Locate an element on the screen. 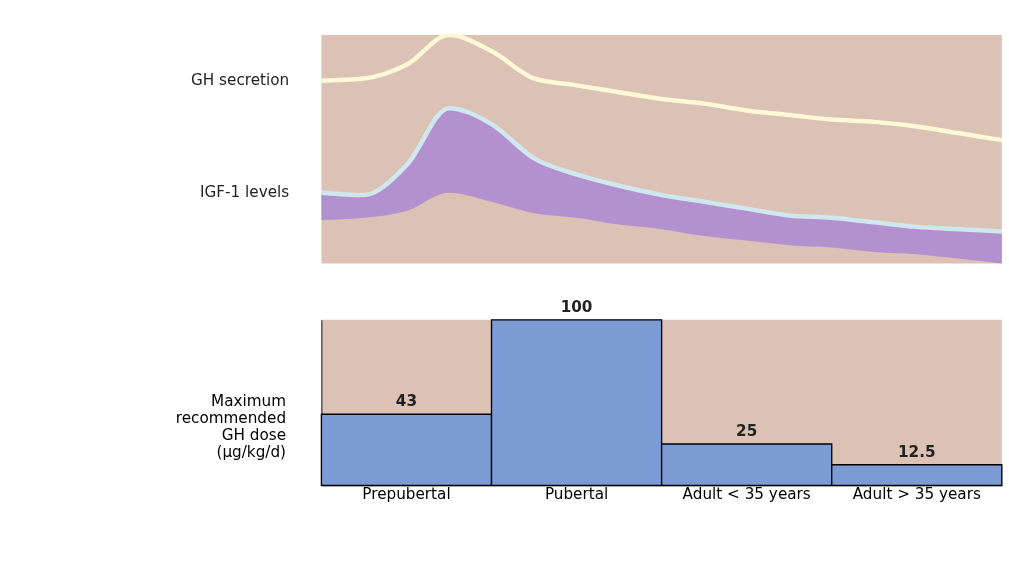  x-tick-label: Adult > 35 years is located at coordinates (916, 494).